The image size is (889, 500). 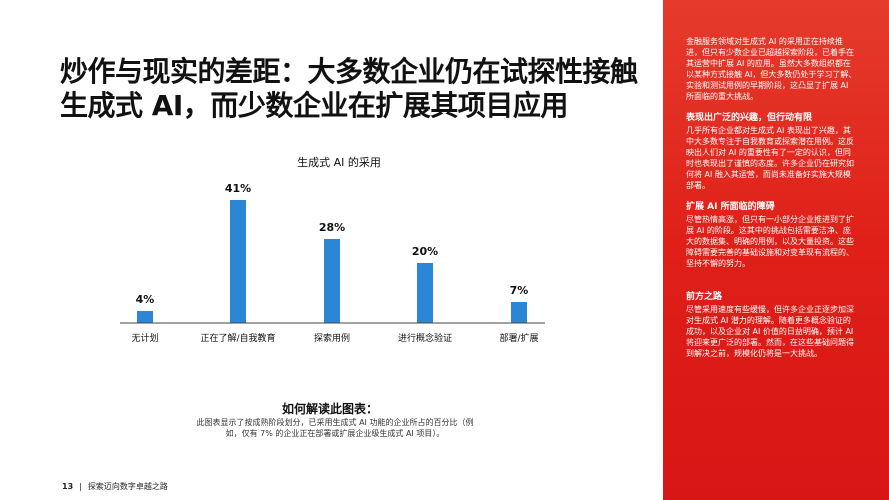 I want to click on chart-bars: 4% 无计划 41% 正在了解/自我教育 28% 探索用例 20% 进行概念验证 7% 部署/扩展, so click(x=334, y=263).